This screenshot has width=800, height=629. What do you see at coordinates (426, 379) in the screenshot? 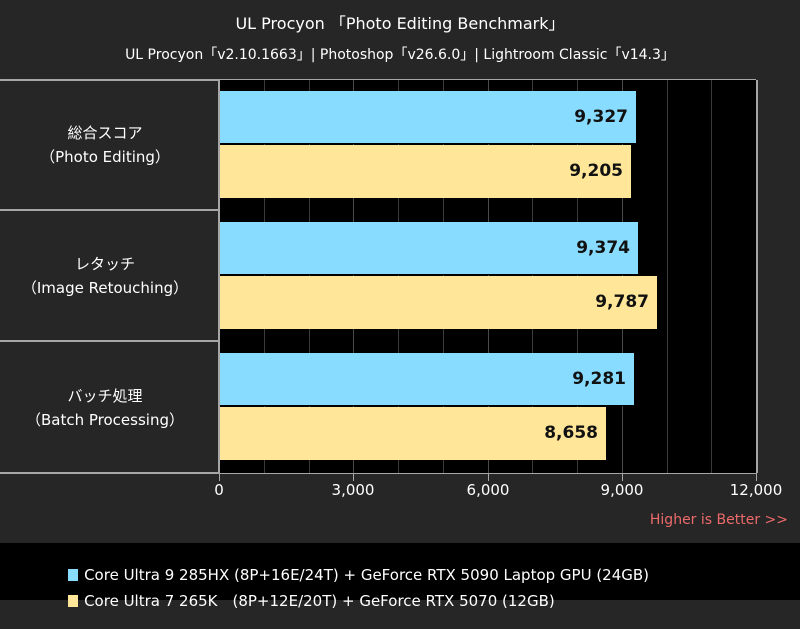
I see `bar: 9,281` at bounding box center [426, 379].